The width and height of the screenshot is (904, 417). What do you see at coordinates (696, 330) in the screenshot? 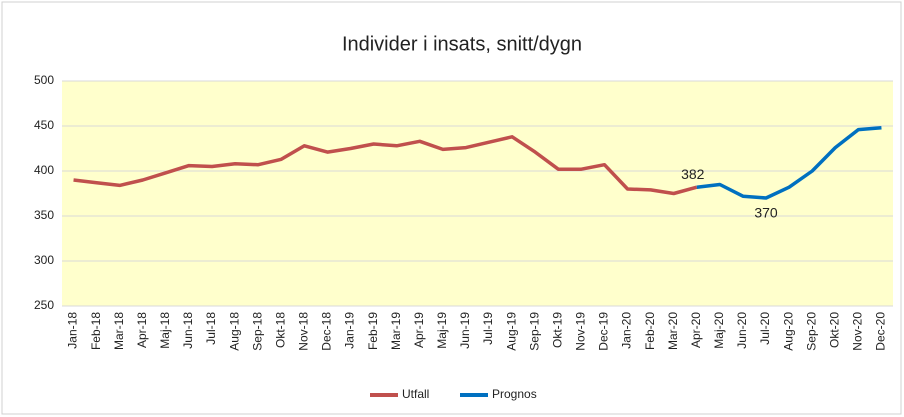
I see `x-tick-label: Apr-20` at bounding box center [696, 330].